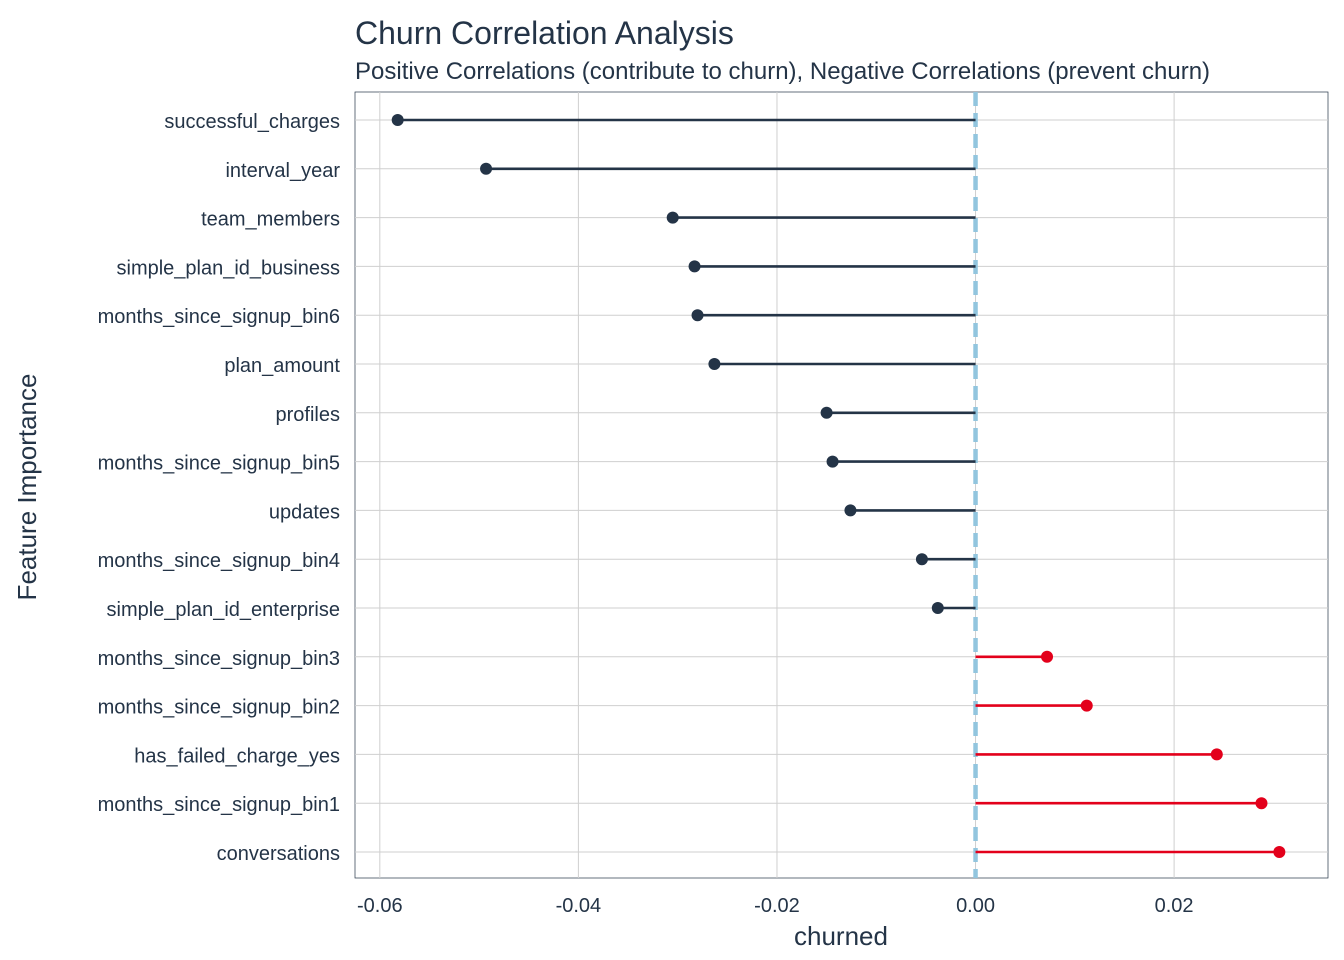 Image resolution: width=1344 pixels, height=960 pixels. I want to click on x-tick-label: 0.00, so click(975, 906).